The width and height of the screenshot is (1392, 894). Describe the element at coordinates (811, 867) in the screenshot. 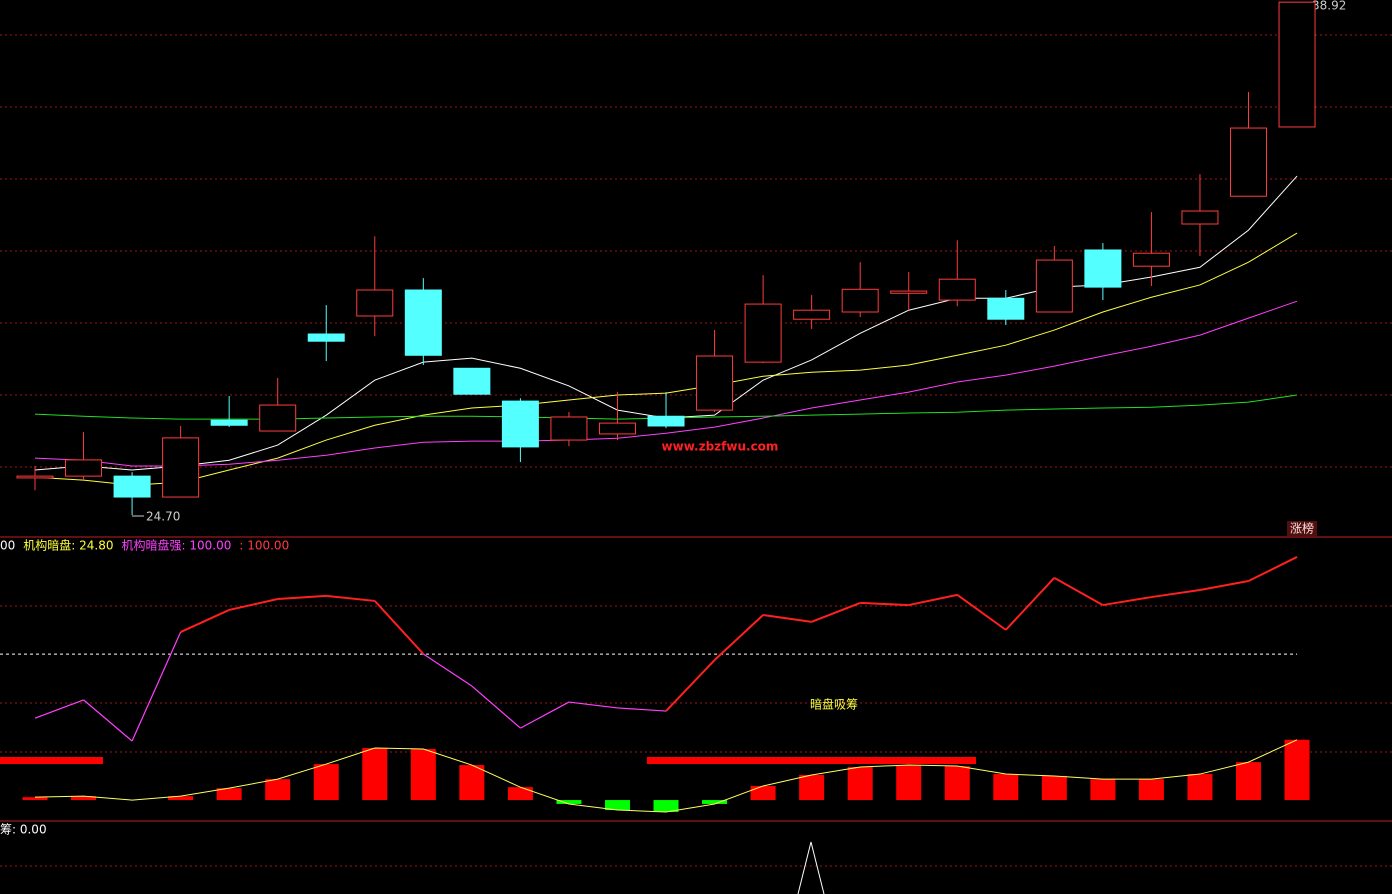

I see `signal-peak` at that location.